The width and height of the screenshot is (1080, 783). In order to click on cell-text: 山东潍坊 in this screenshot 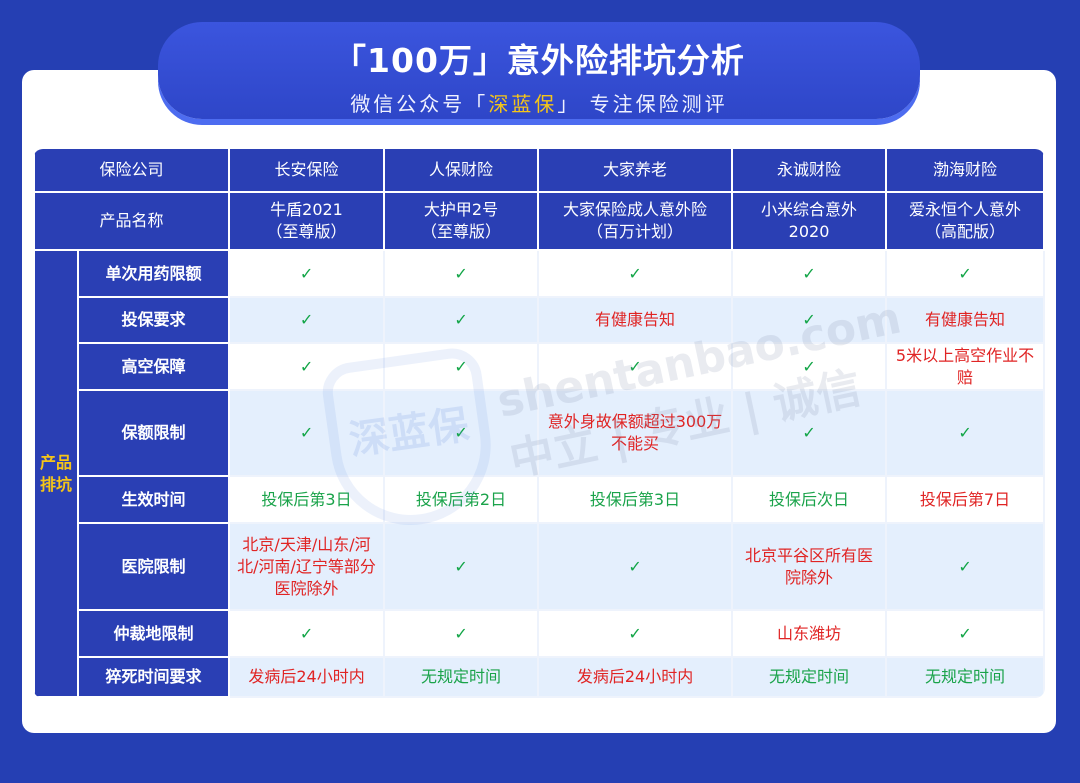, I will do `click(809, 633)`.